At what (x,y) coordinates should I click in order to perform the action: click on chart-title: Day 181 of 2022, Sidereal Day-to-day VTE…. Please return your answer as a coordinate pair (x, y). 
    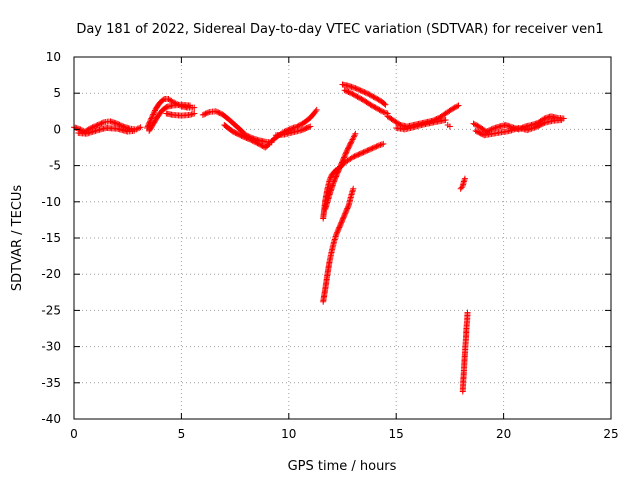
    Looking at the image, I should click on (339, 29).